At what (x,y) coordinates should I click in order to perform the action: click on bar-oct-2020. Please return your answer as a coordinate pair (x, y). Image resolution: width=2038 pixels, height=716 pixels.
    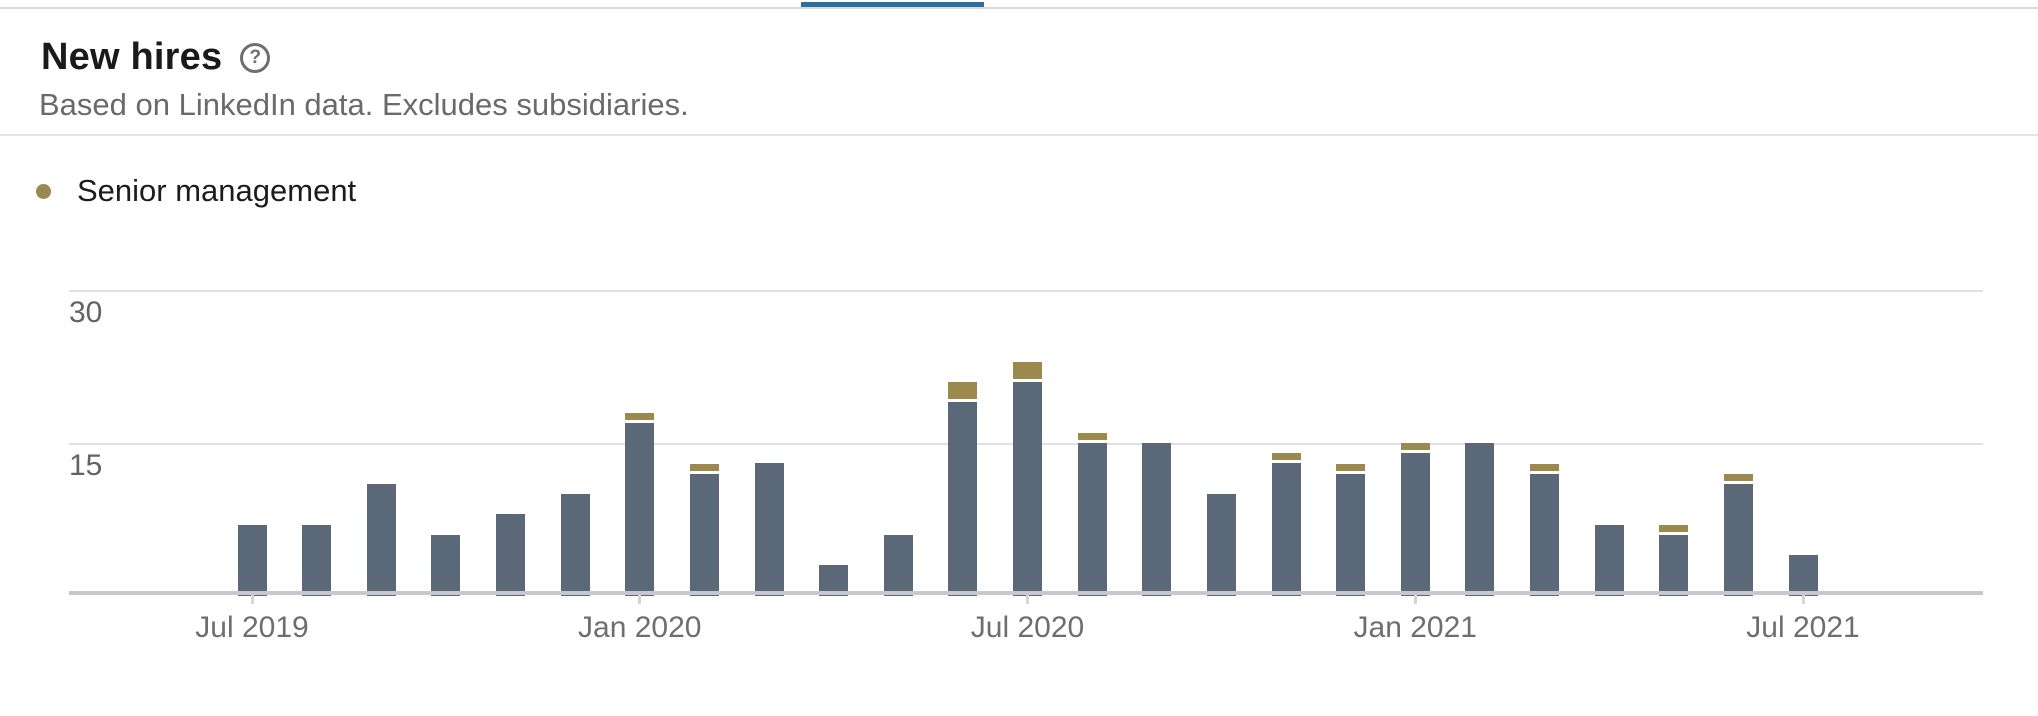
    Looking at the image, I should click on (1221, 545).